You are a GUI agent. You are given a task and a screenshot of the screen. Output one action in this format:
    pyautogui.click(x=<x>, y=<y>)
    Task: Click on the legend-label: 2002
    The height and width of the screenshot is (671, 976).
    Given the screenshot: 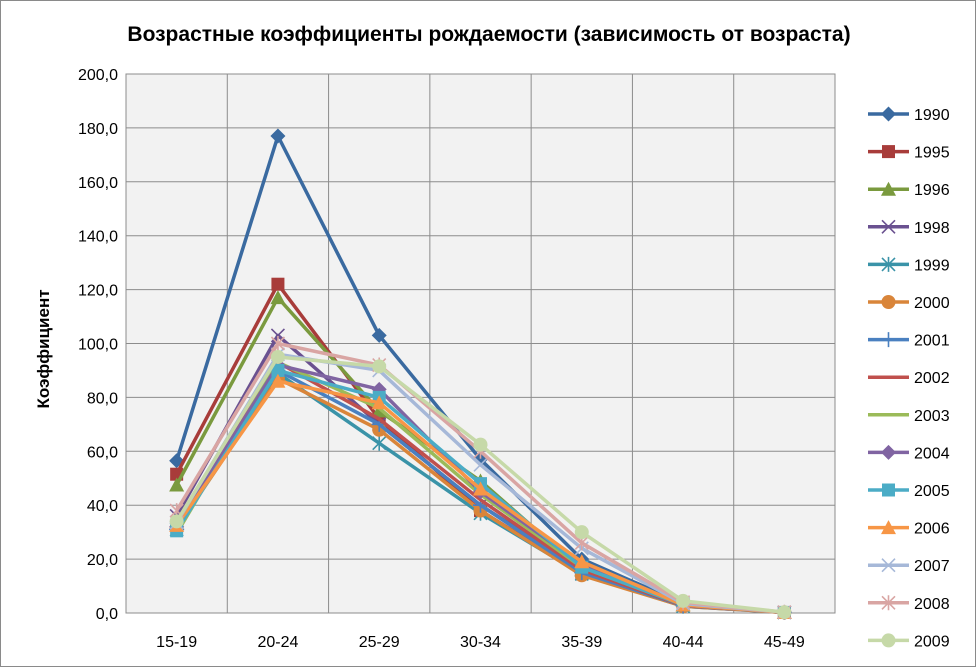 What is the action you would take?
    pyautogui.click(x=932, y=378)
    